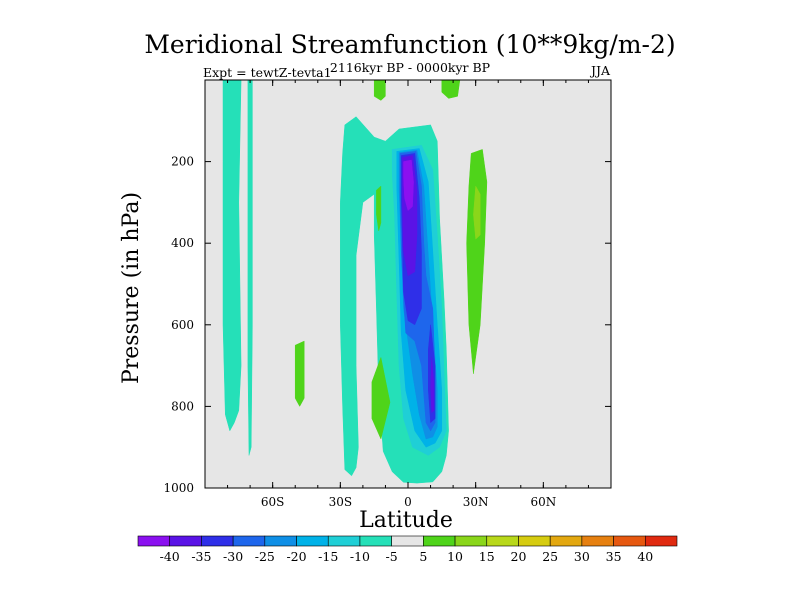 The width and height of the screenshot is (800, 600). I want to click on y-tick-label: 800, so click(182, 406).